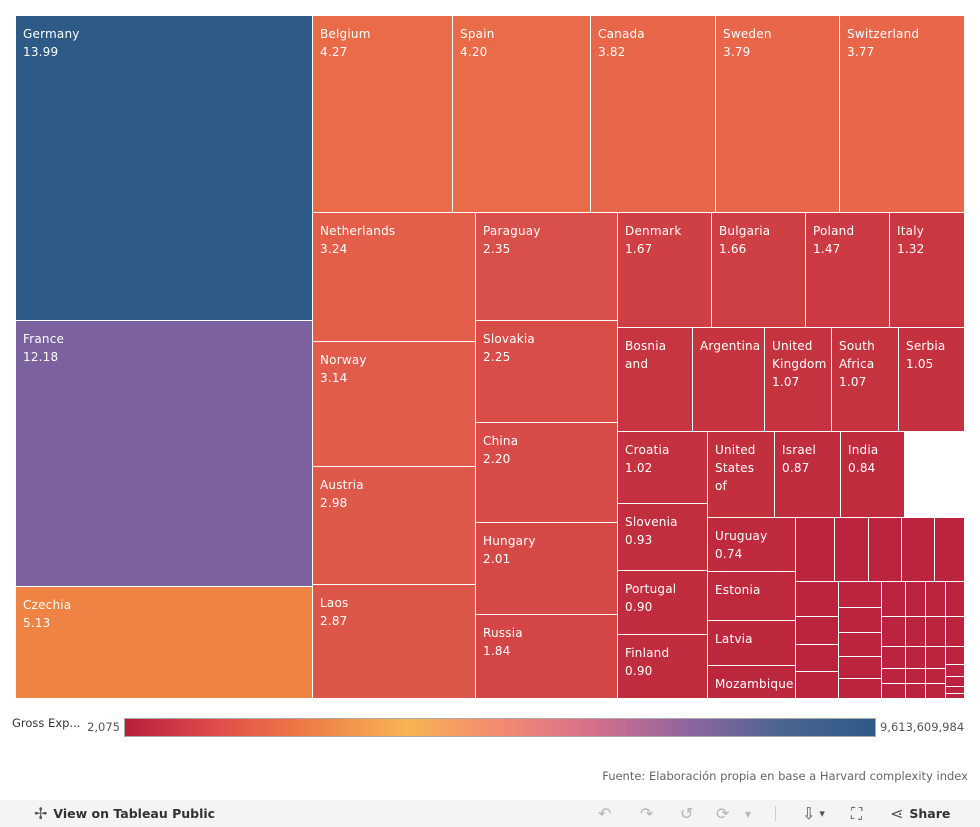 The height and width of the screenshot is (827, 980). What do you see at coordinates (522, 114) in the screenshot?
I see `tile-spain: Spain 4.20` at bounding box center [522, 114].